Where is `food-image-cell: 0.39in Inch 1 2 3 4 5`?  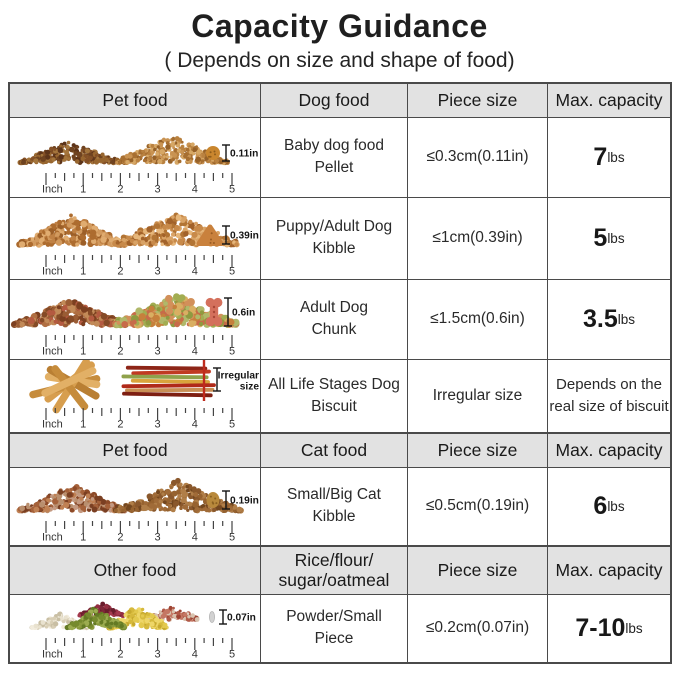
food-image-cell: 0.39in Inch 1 2 3 4 5 is located at coordinates (135, 238).